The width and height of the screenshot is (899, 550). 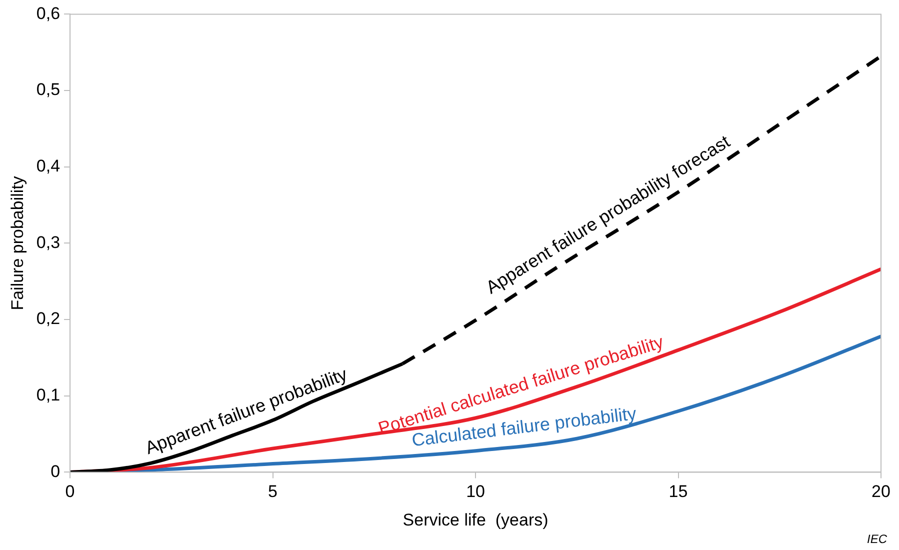 I want to click on y-tick-label: 0,1, so click(x=48, y=395).